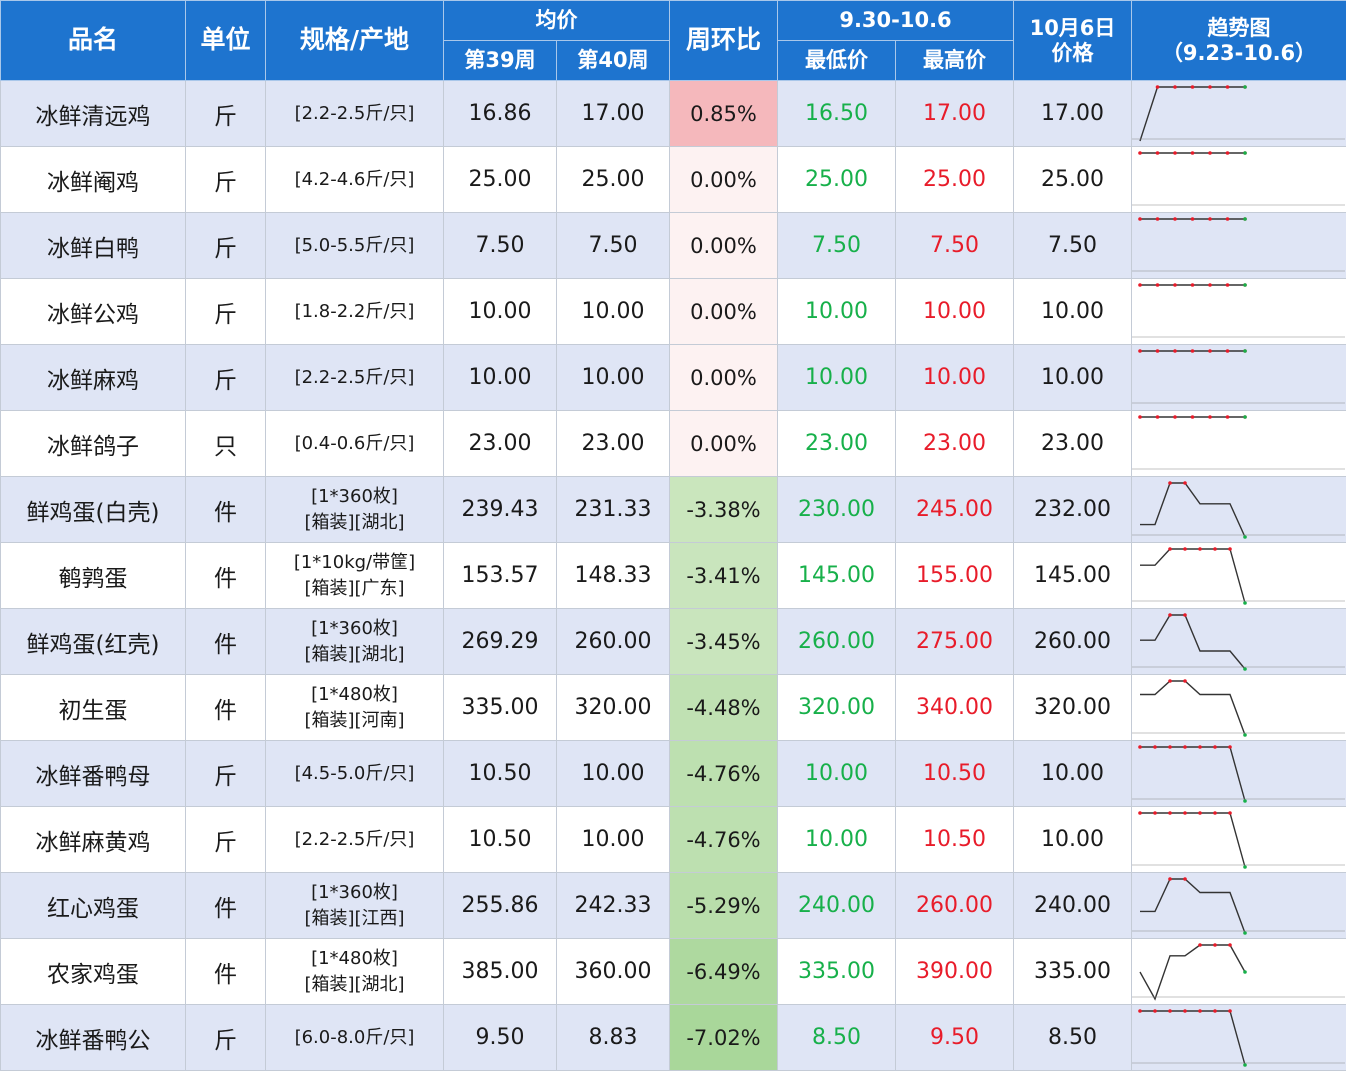  What do you see at coordinates (500, 60) in the screenshot?
I see `header-week39: 第39周` at bounding box center [500, 60].